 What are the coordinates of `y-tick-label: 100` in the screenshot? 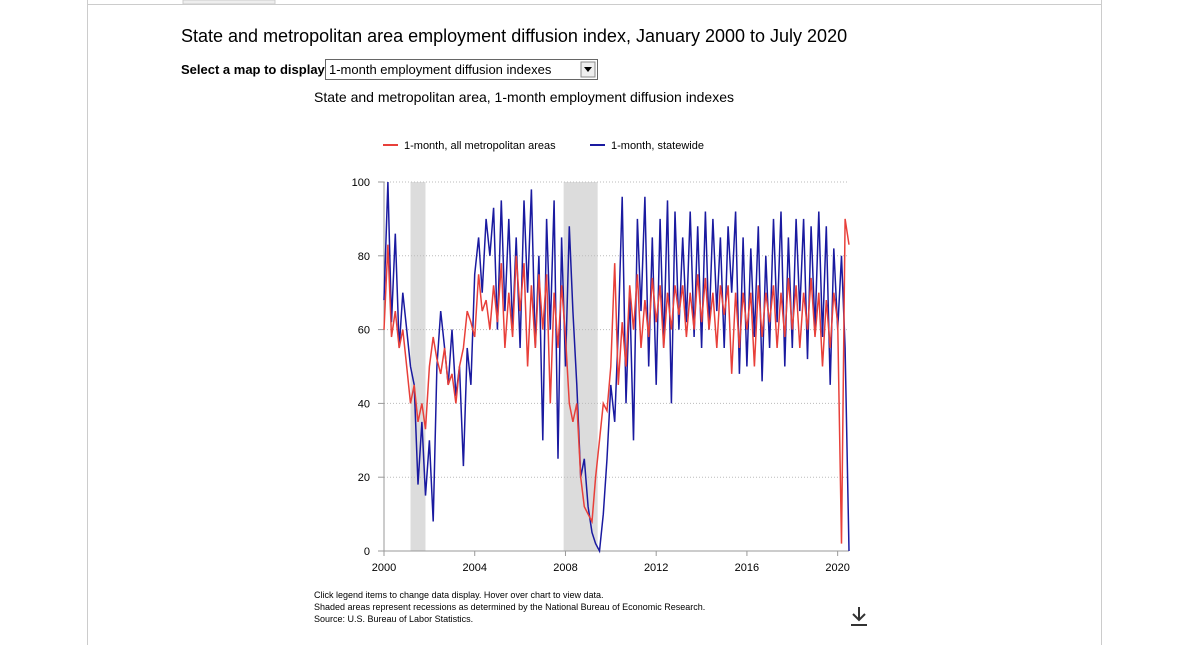 It's located at (361, 183).